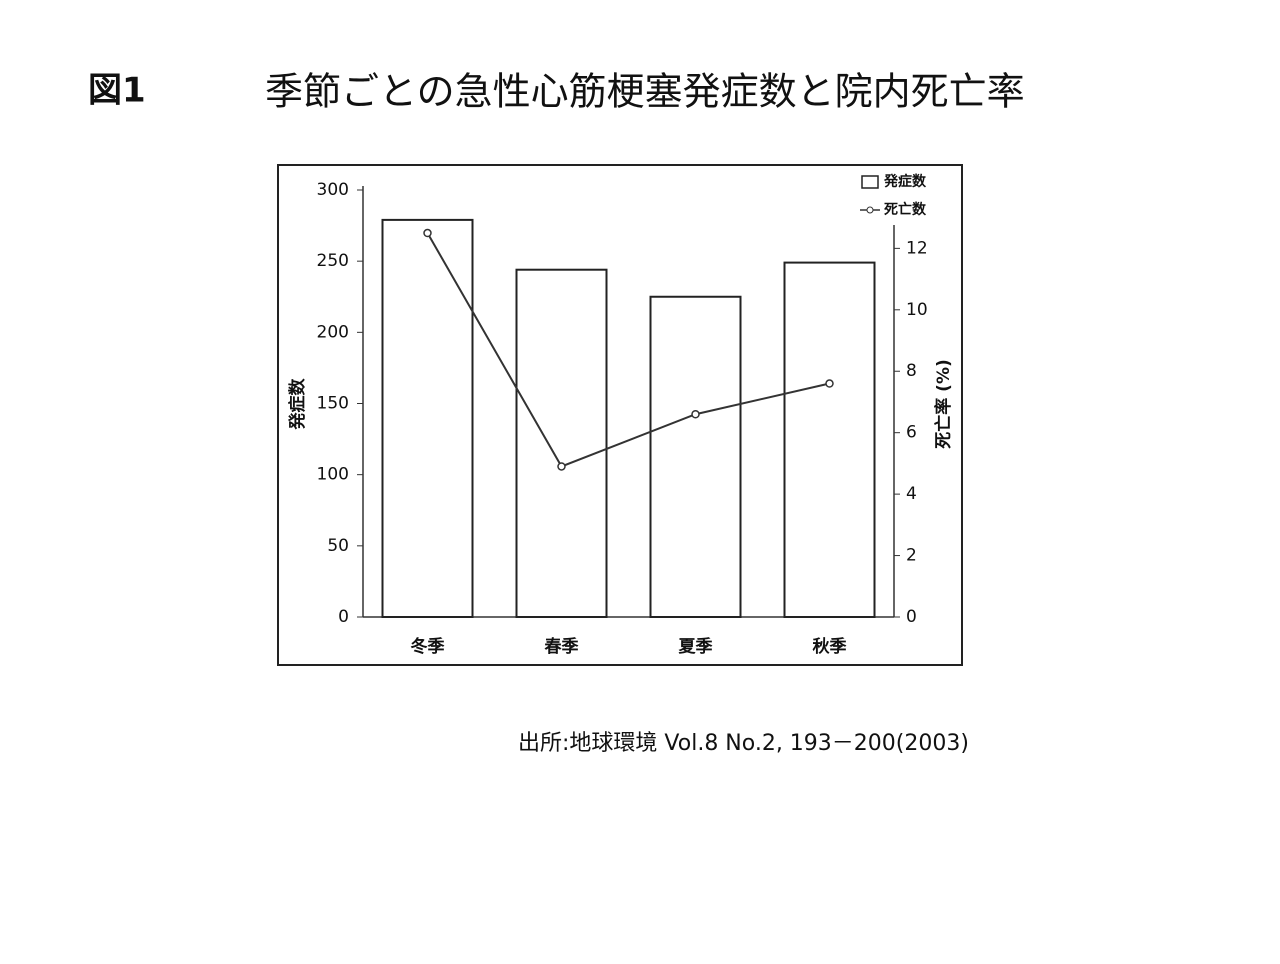  Describe the element at coordinates (911, 494) in the screenshot. I see `y2-tick-label: 4` at that location.